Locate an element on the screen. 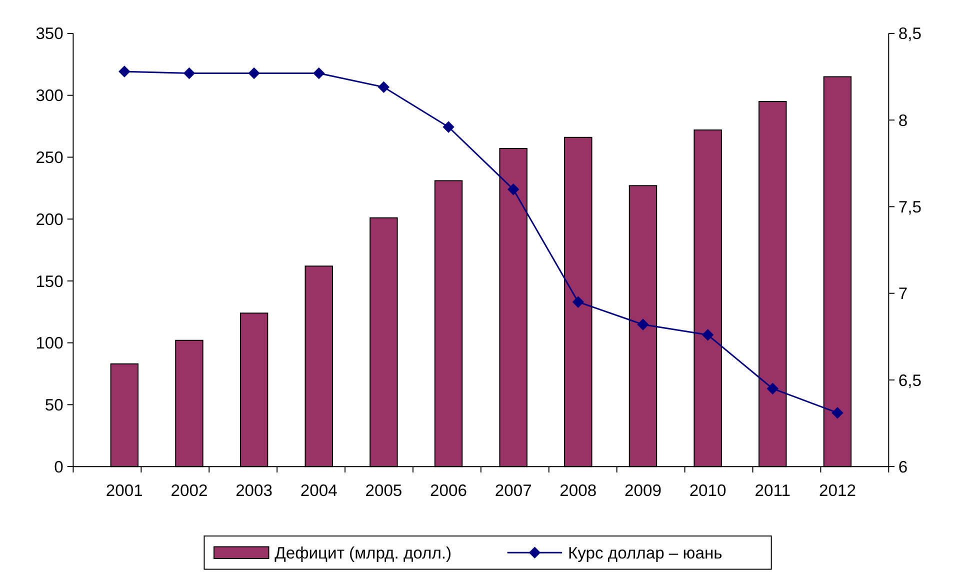  x-tick-label: 2007 is located at coordinates (513, 490).